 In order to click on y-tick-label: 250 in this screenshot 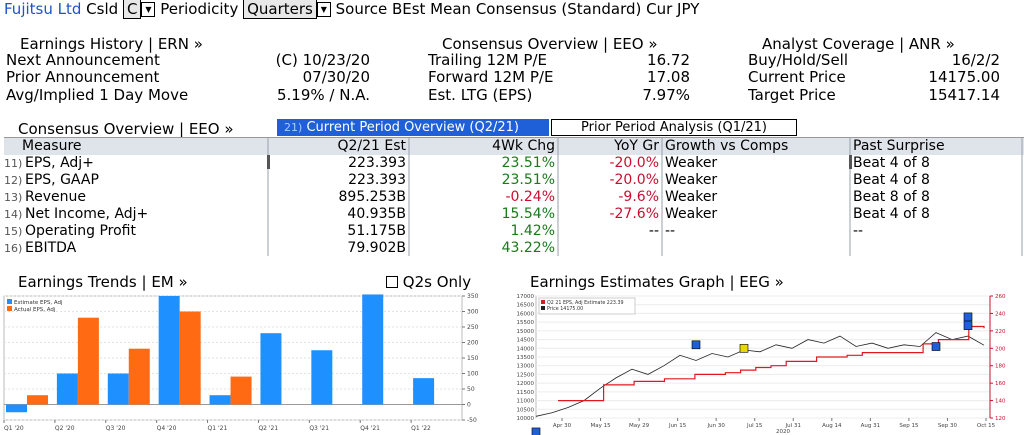, I will do `click(473, 327)`.